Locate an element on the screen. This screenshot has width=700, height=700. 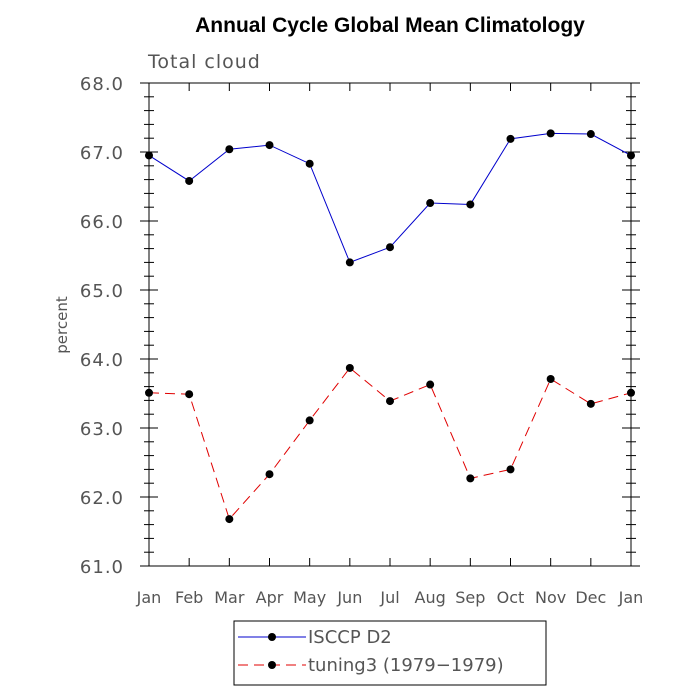
y-tick-label: 62.0 is located at coordinates (102, 498).